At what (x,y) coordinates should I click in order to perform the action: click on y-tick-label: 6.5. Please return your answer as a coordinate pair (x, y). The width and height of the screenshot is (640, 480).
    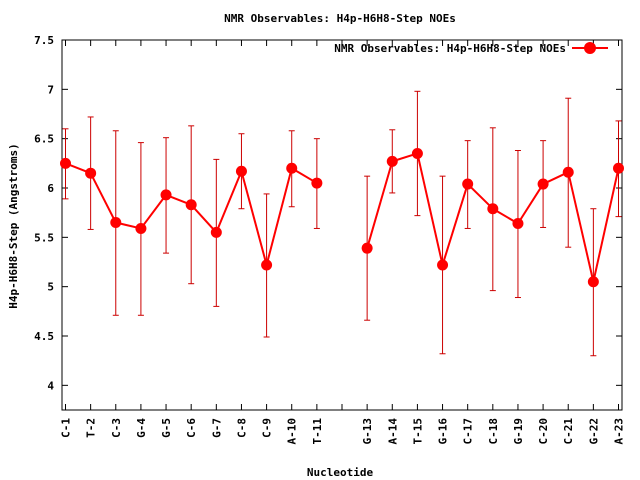
    Looking at the image, I should click on (44, 139).